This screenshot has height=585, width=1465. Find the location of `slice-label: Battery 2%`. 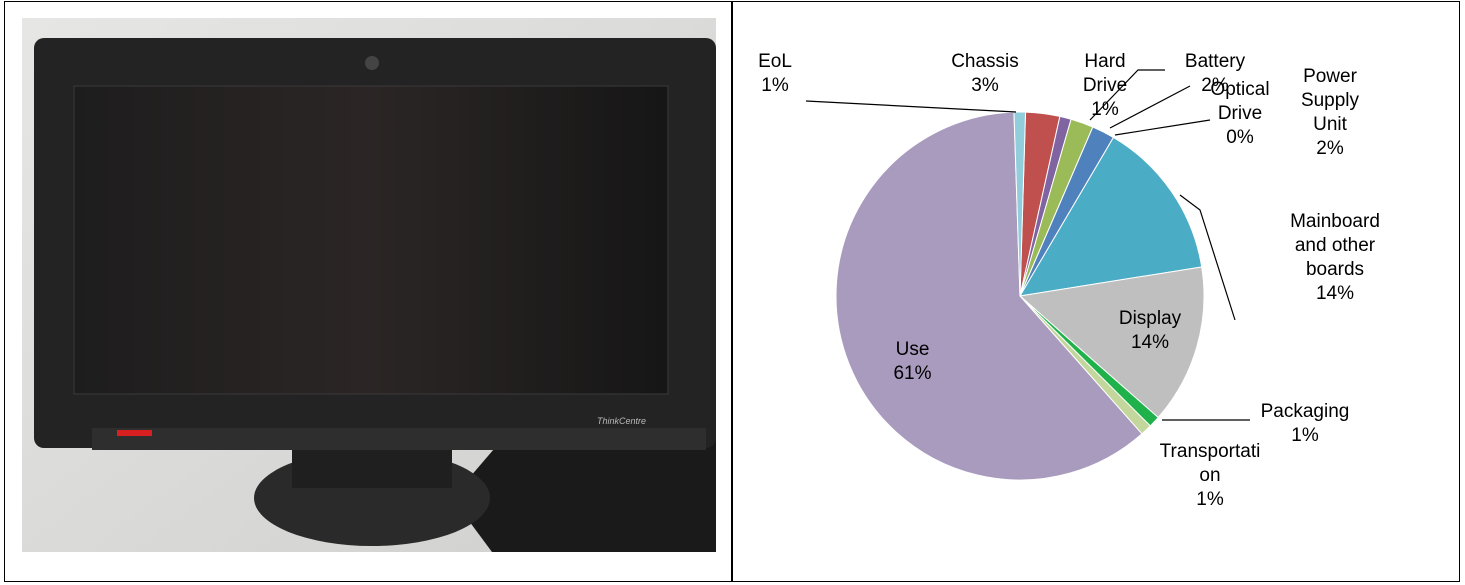

slice-label: Battery 2% is located at coordinates (1215, 74).